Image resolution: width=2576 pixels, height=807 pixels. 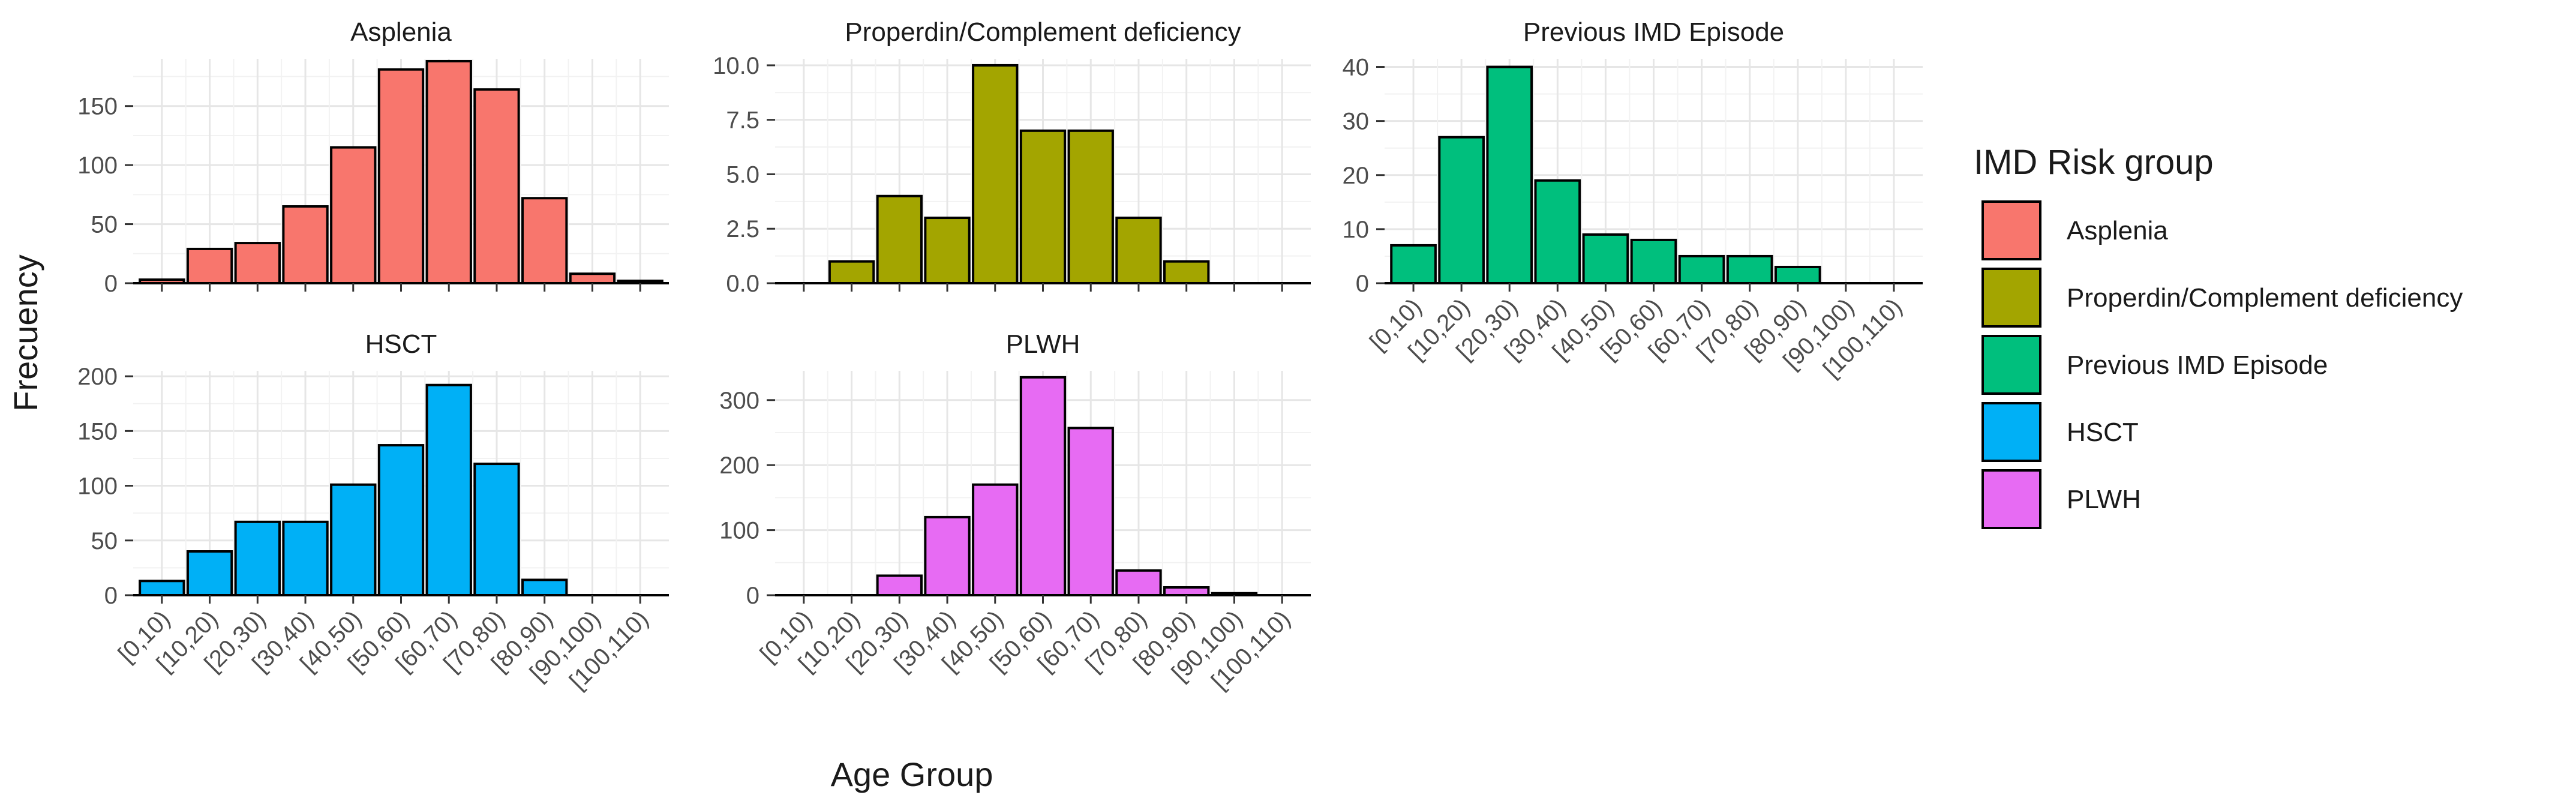 What do you see at coordinates (401, 32) in the screenshot?
I see `panel-title: Asplenia` at bounding box center [401, 32].